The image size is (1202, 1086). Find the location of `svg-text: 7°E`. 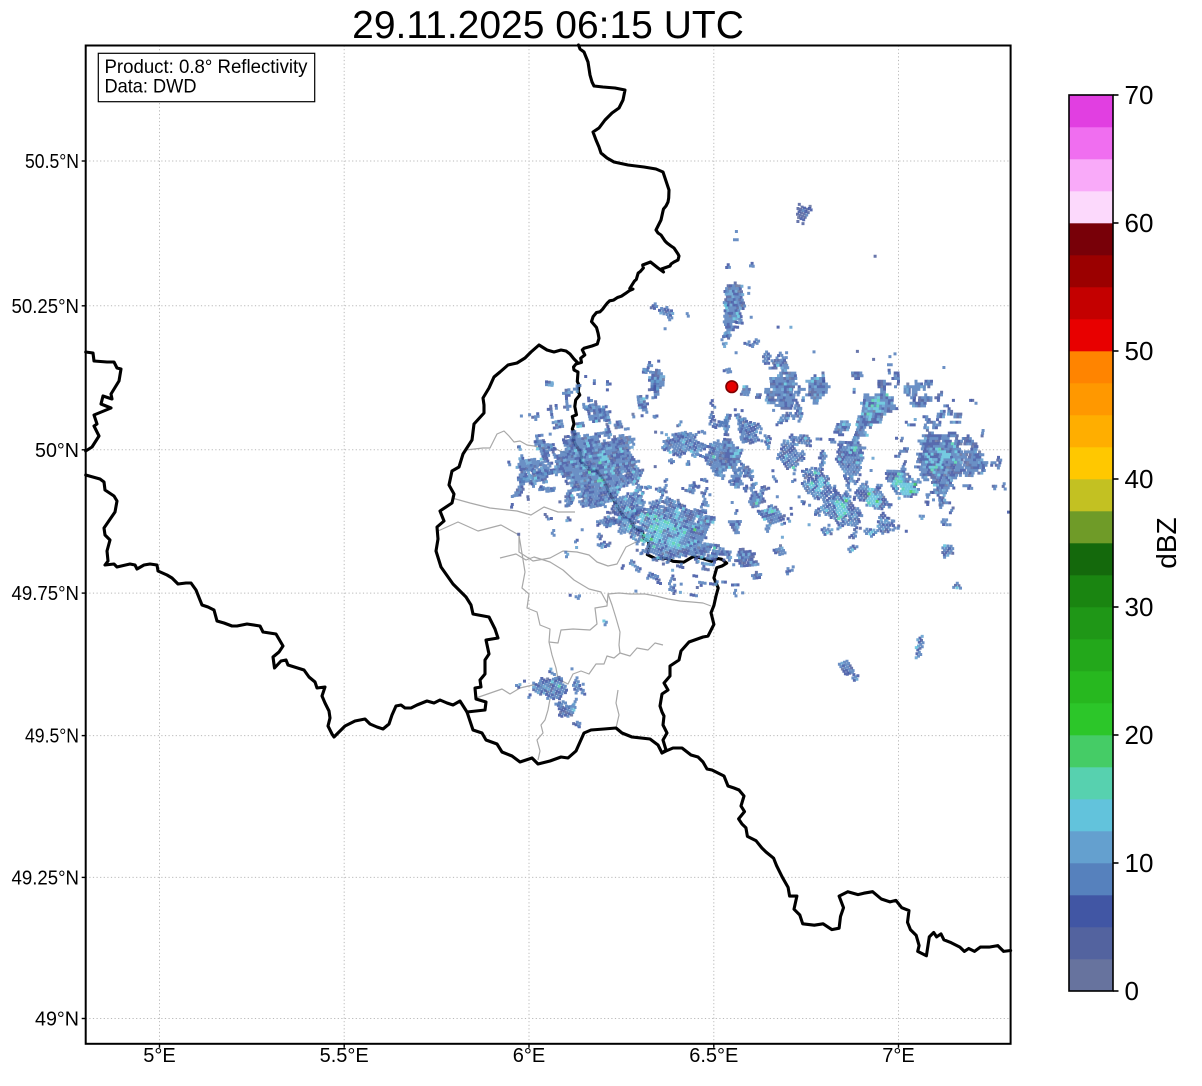

svg-text: 7°E is located at coordinates (898, 1056).